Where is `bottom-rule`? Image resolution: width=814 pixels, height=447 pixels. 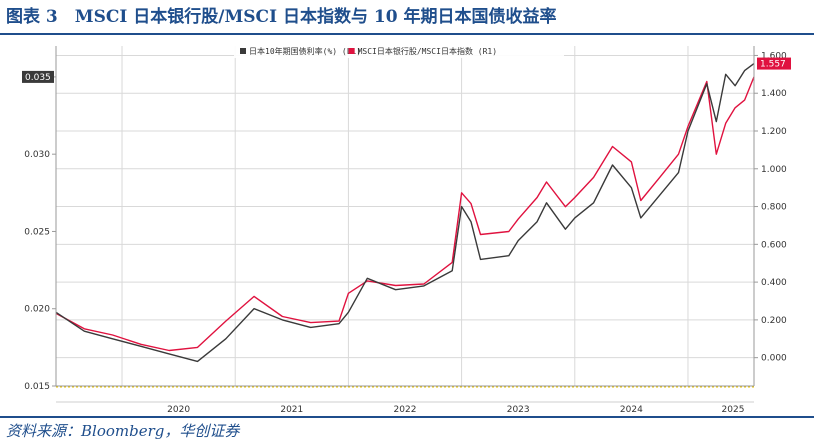 bottom-rule is located at coordinates (407, 417).